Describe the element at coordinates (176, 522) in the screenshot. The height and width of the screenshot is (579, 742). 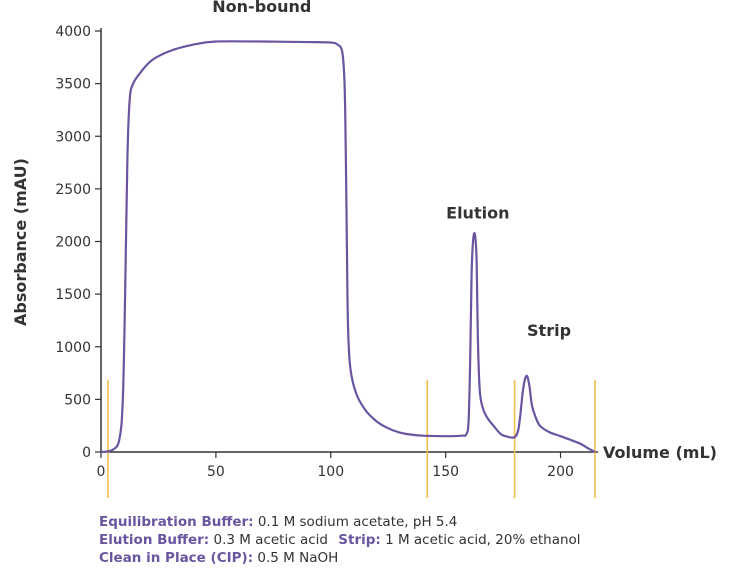
I see `equilibration-buffer-key: Equilibration Buffer:` at that location.